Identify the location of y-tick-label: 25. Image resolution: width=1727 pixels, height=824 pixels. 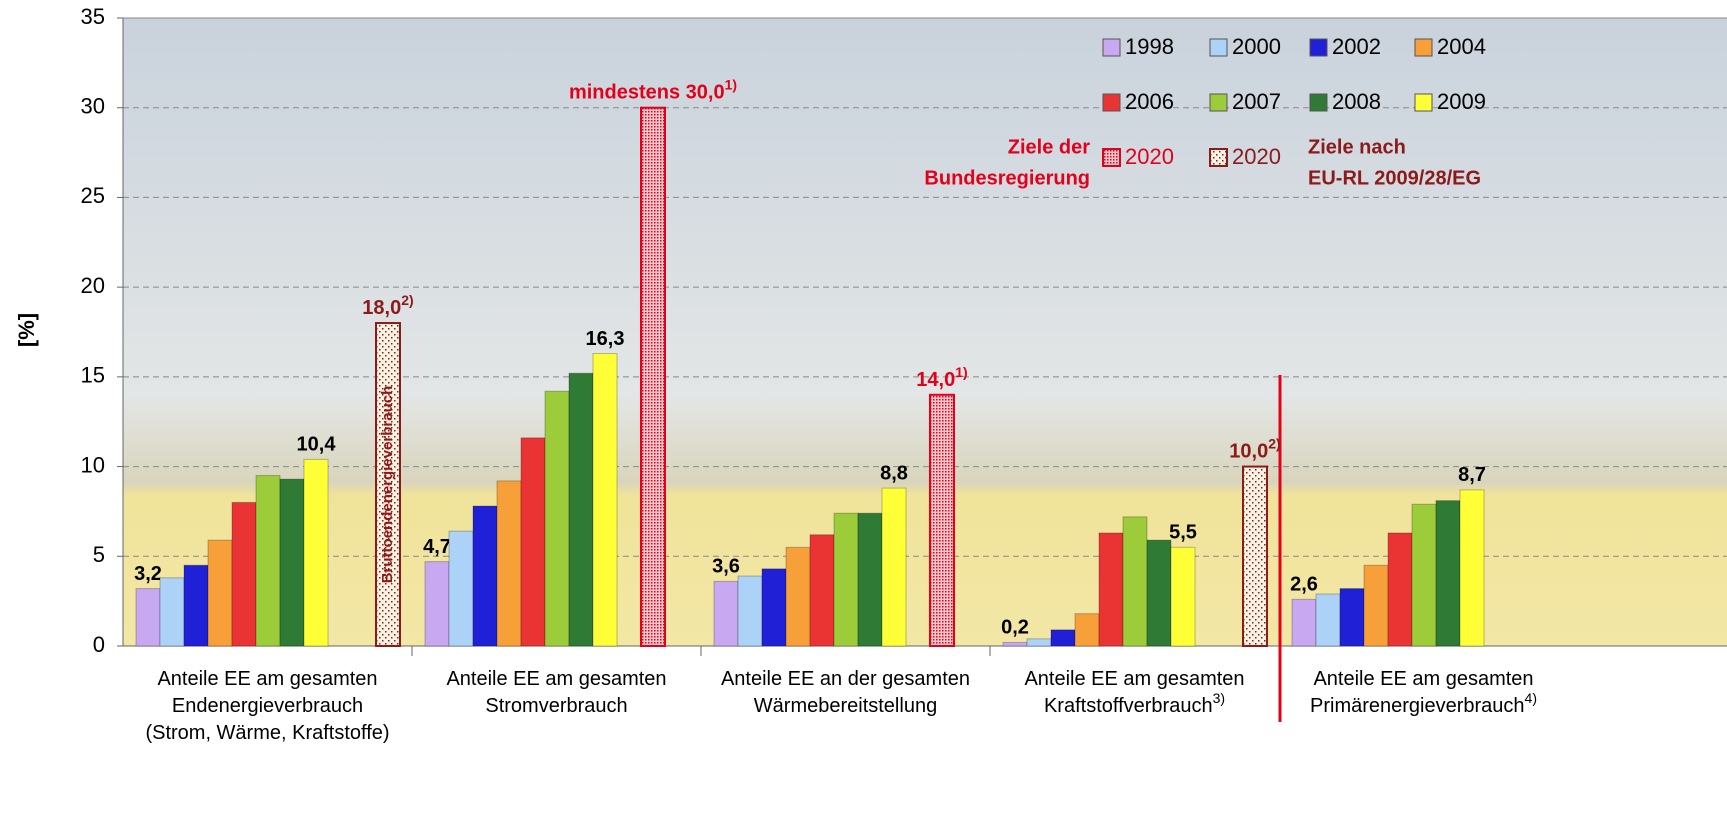
(93, 195).